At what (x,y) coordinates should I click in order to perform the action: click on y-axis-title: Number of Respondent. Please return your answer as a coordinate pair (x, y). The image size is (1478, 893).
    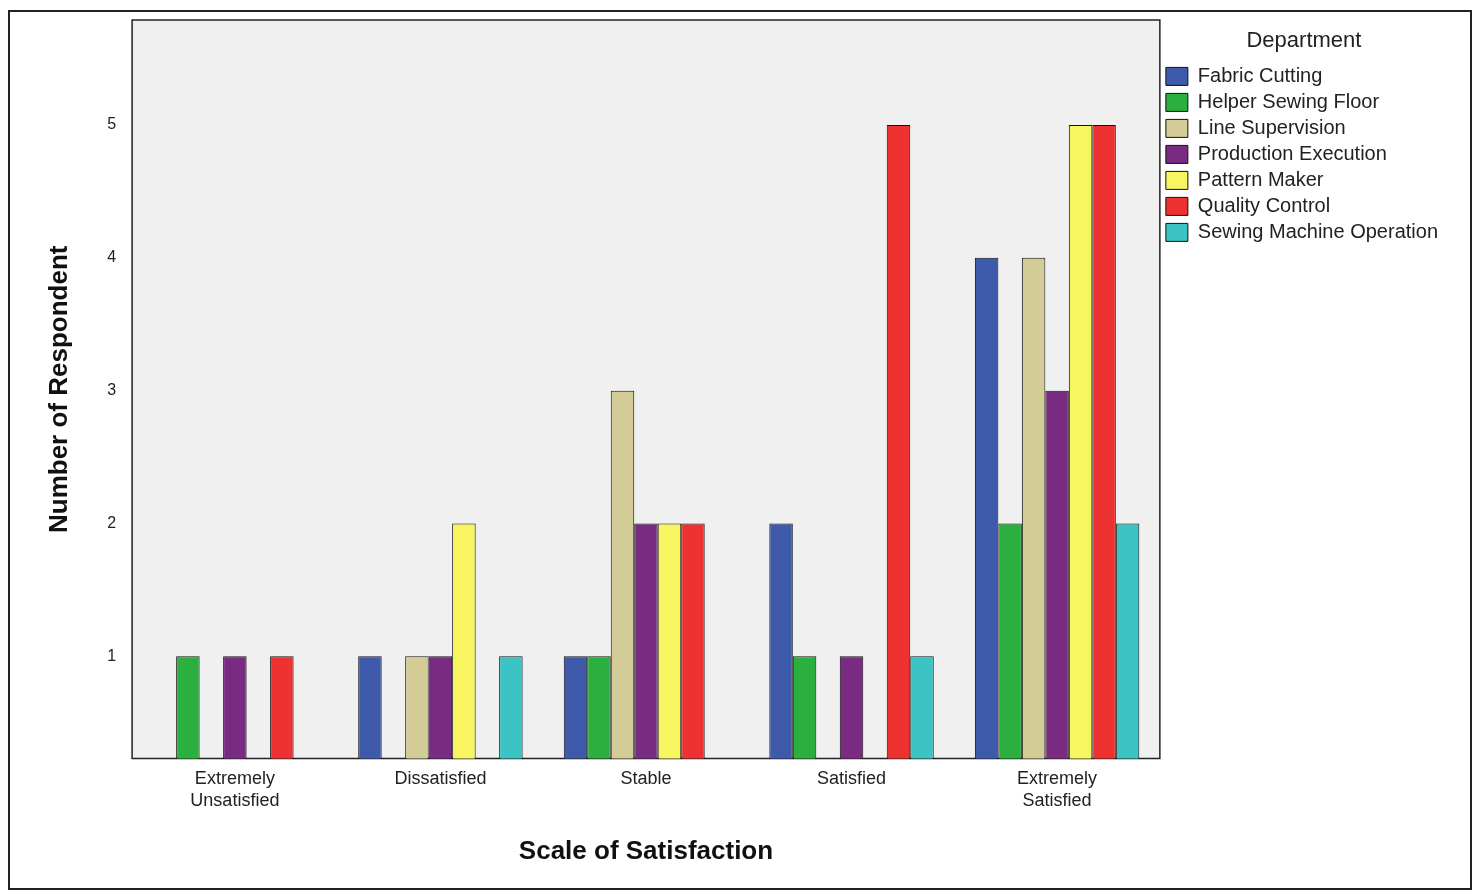
    Looking at the image, I should click on (57, 389).